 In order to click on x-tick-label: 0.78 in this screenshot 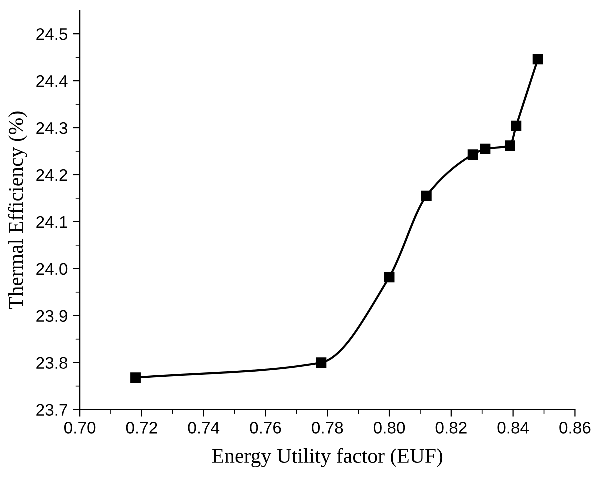, I will do `click(328, 428)`.